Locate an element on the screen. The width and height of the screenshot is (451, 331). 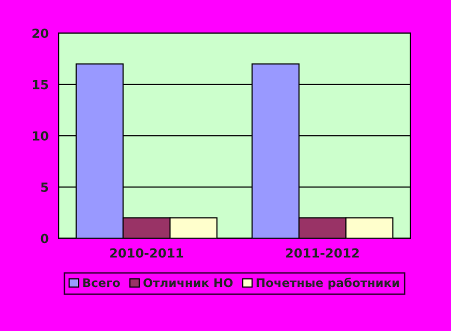
y-tick-label: 15 is located at coordinates (40, 85).